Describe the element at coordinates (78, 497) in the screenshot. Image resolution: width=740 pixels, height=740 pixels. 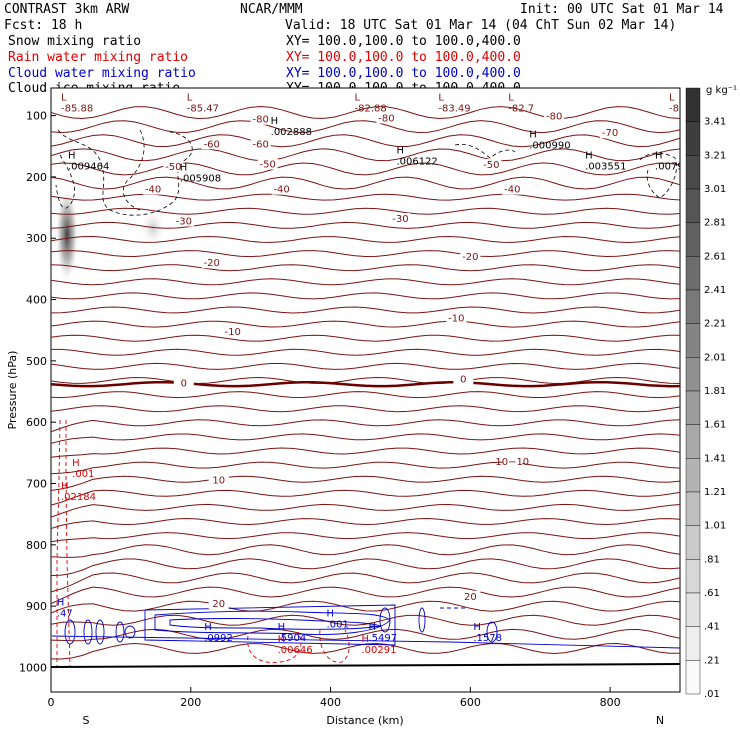
I see `extremum-value: .02184` at that location.